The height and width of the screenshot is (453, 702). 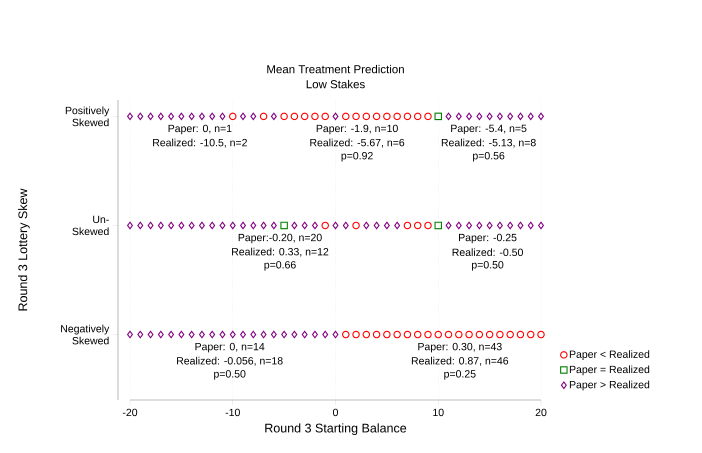 What do you see at coordinates (488, 129) in the screenshot?
I see `annotation: Paper: -5.4, n=5` at bounding box center [488, 129].